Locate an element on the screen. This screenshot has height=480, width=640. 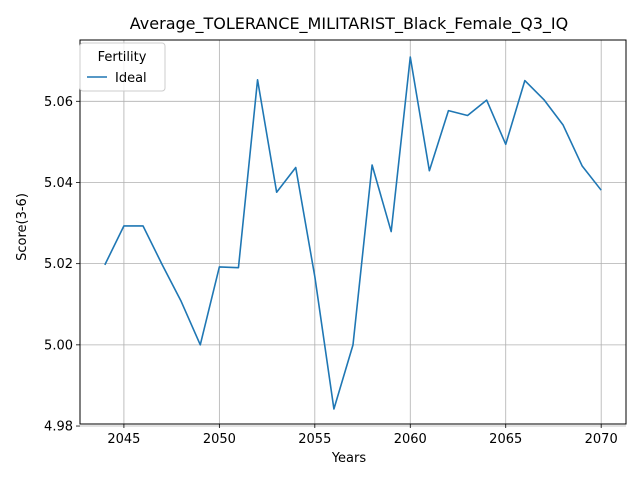
y-tick-label: 5.02 is located at coordinates (58, 264).